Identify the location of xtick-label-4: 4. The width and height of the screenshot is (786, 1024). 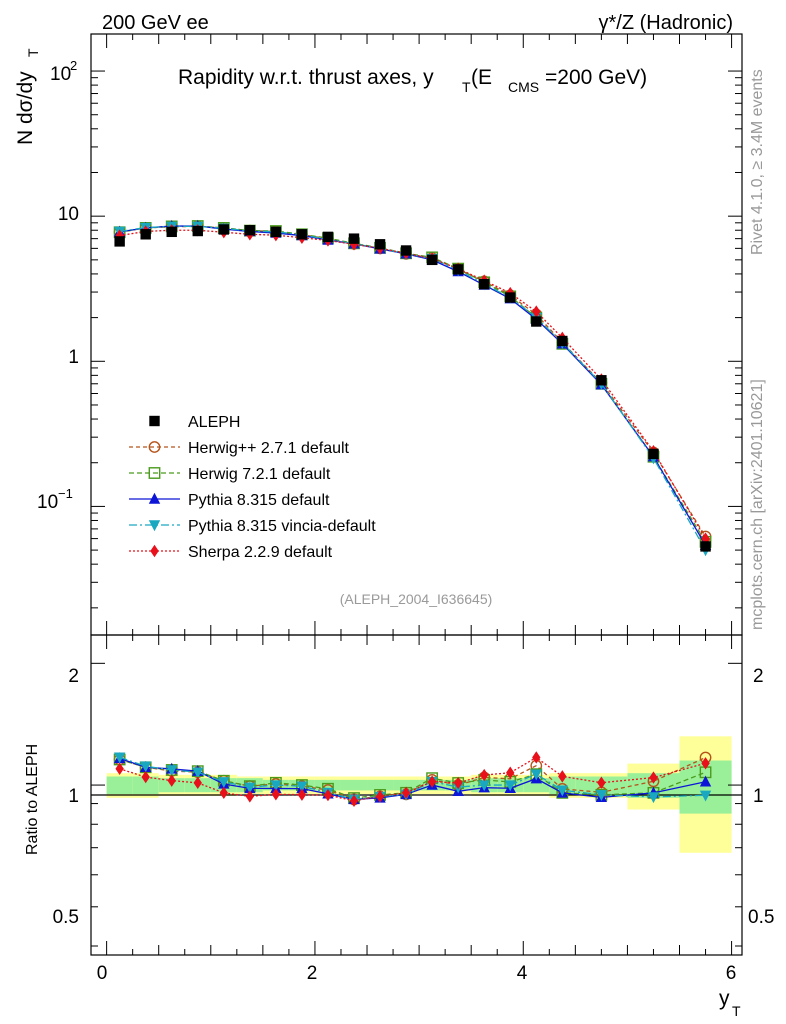
(522, 973).